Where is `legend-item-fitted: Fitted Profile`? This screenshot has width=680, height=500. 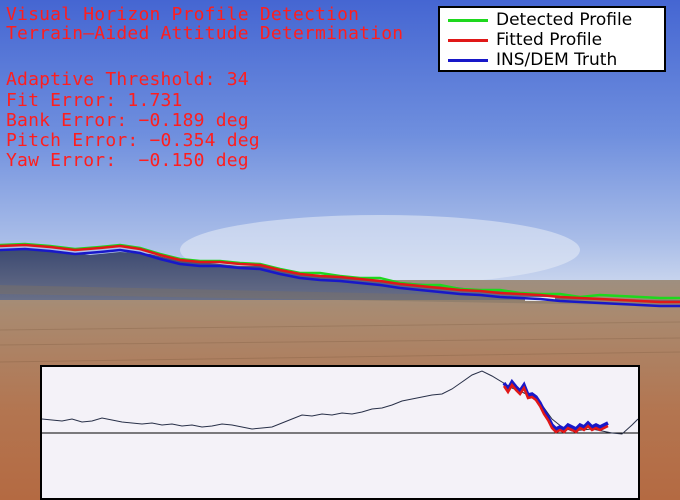
legend-item-fitted: Fitted Profile is located at coordinates (525, 40).